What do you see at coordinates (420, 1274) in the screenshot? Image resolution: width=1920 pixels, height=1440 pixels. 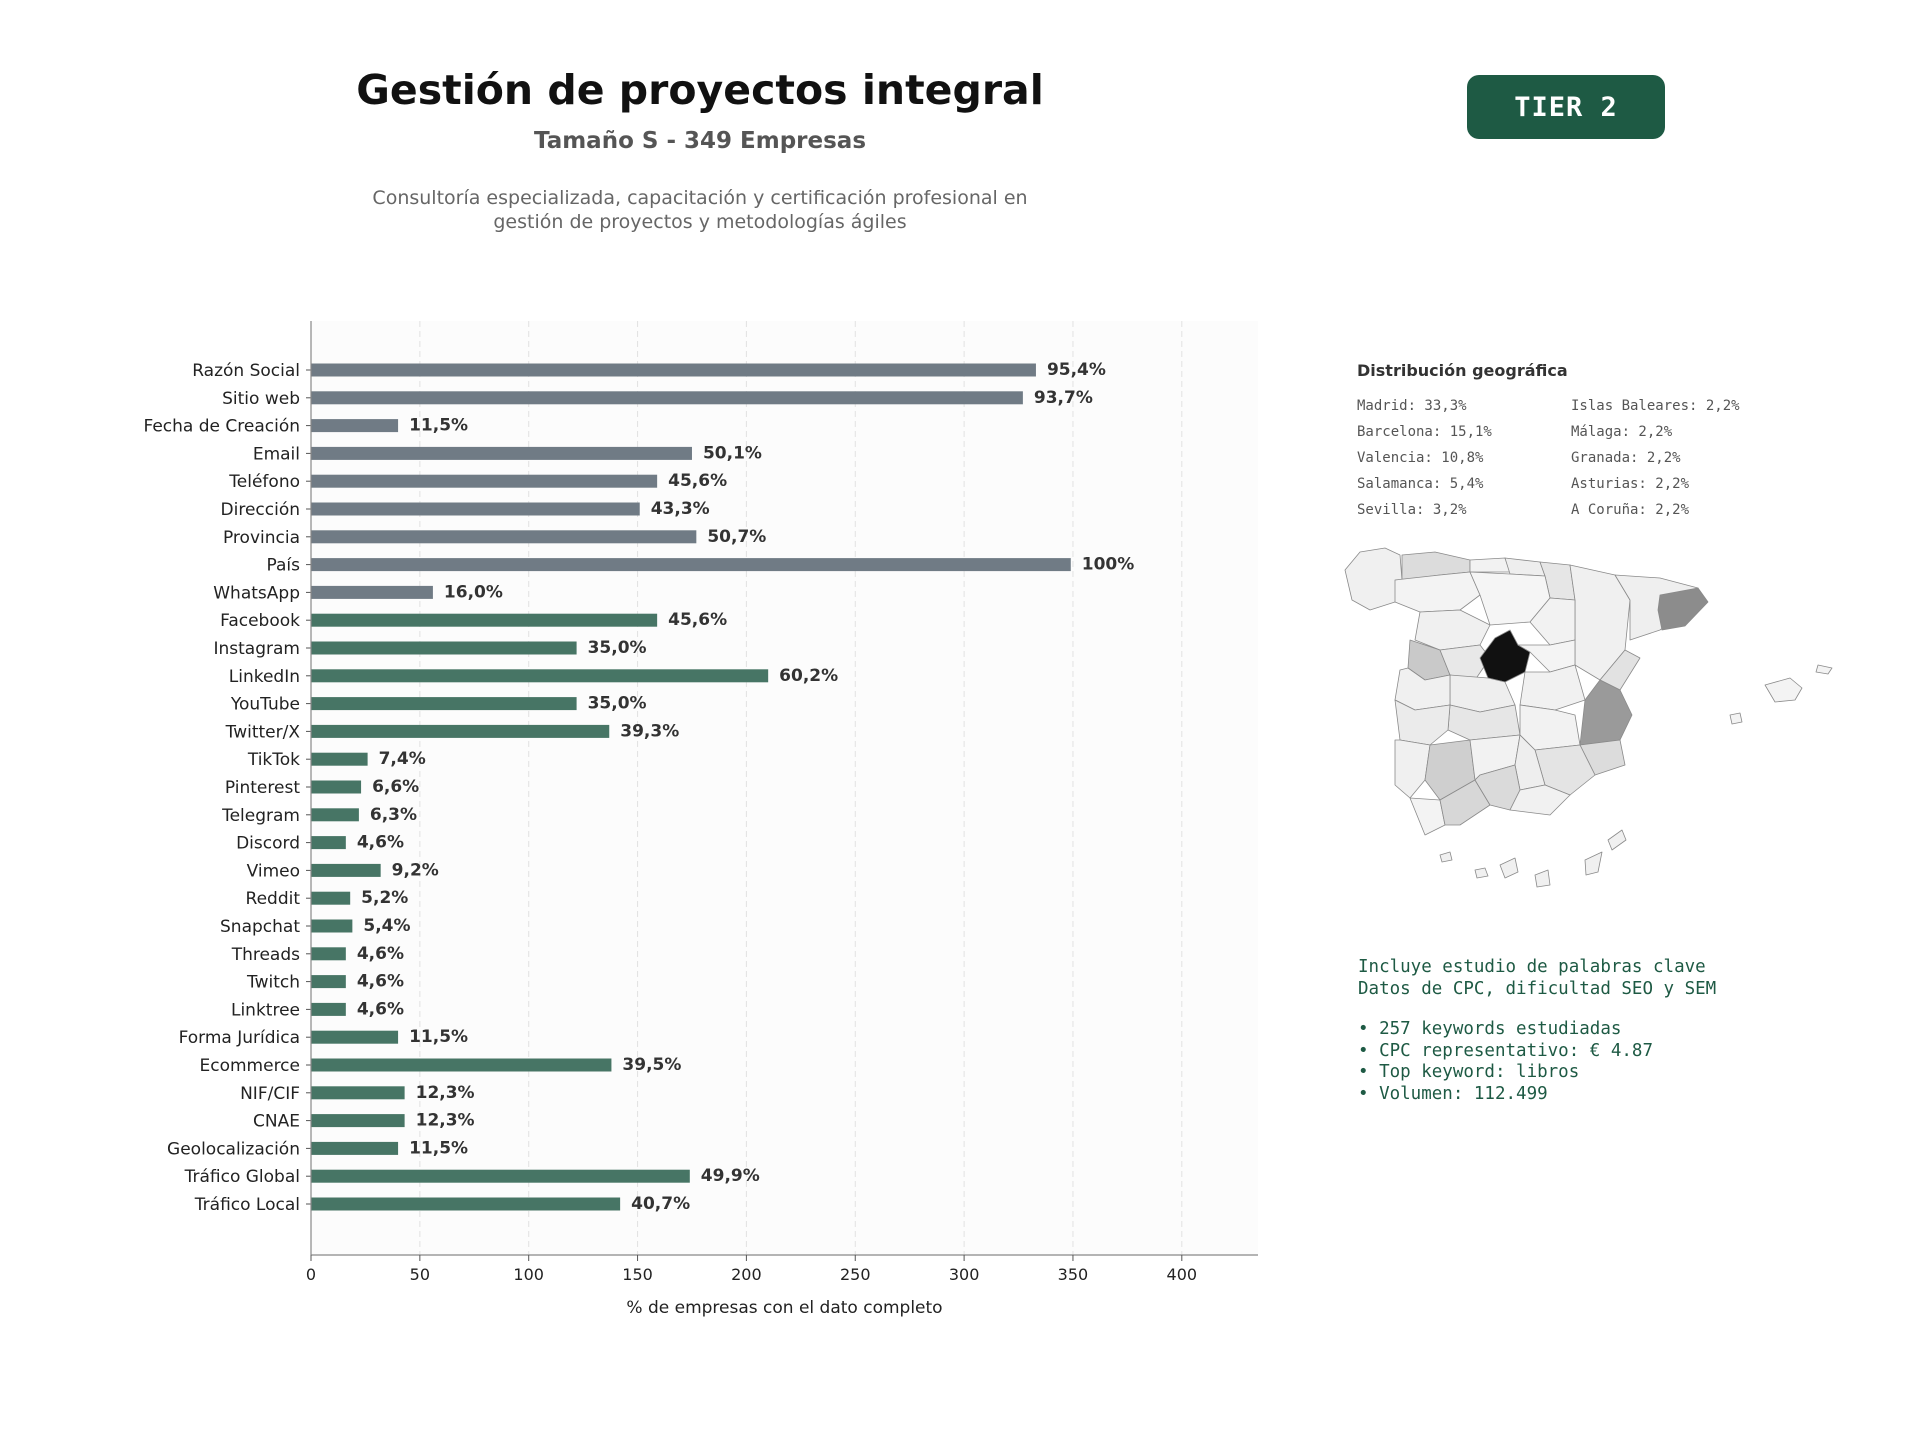 I see `x-tick-label: 50` at bounding box center [420, 1274].